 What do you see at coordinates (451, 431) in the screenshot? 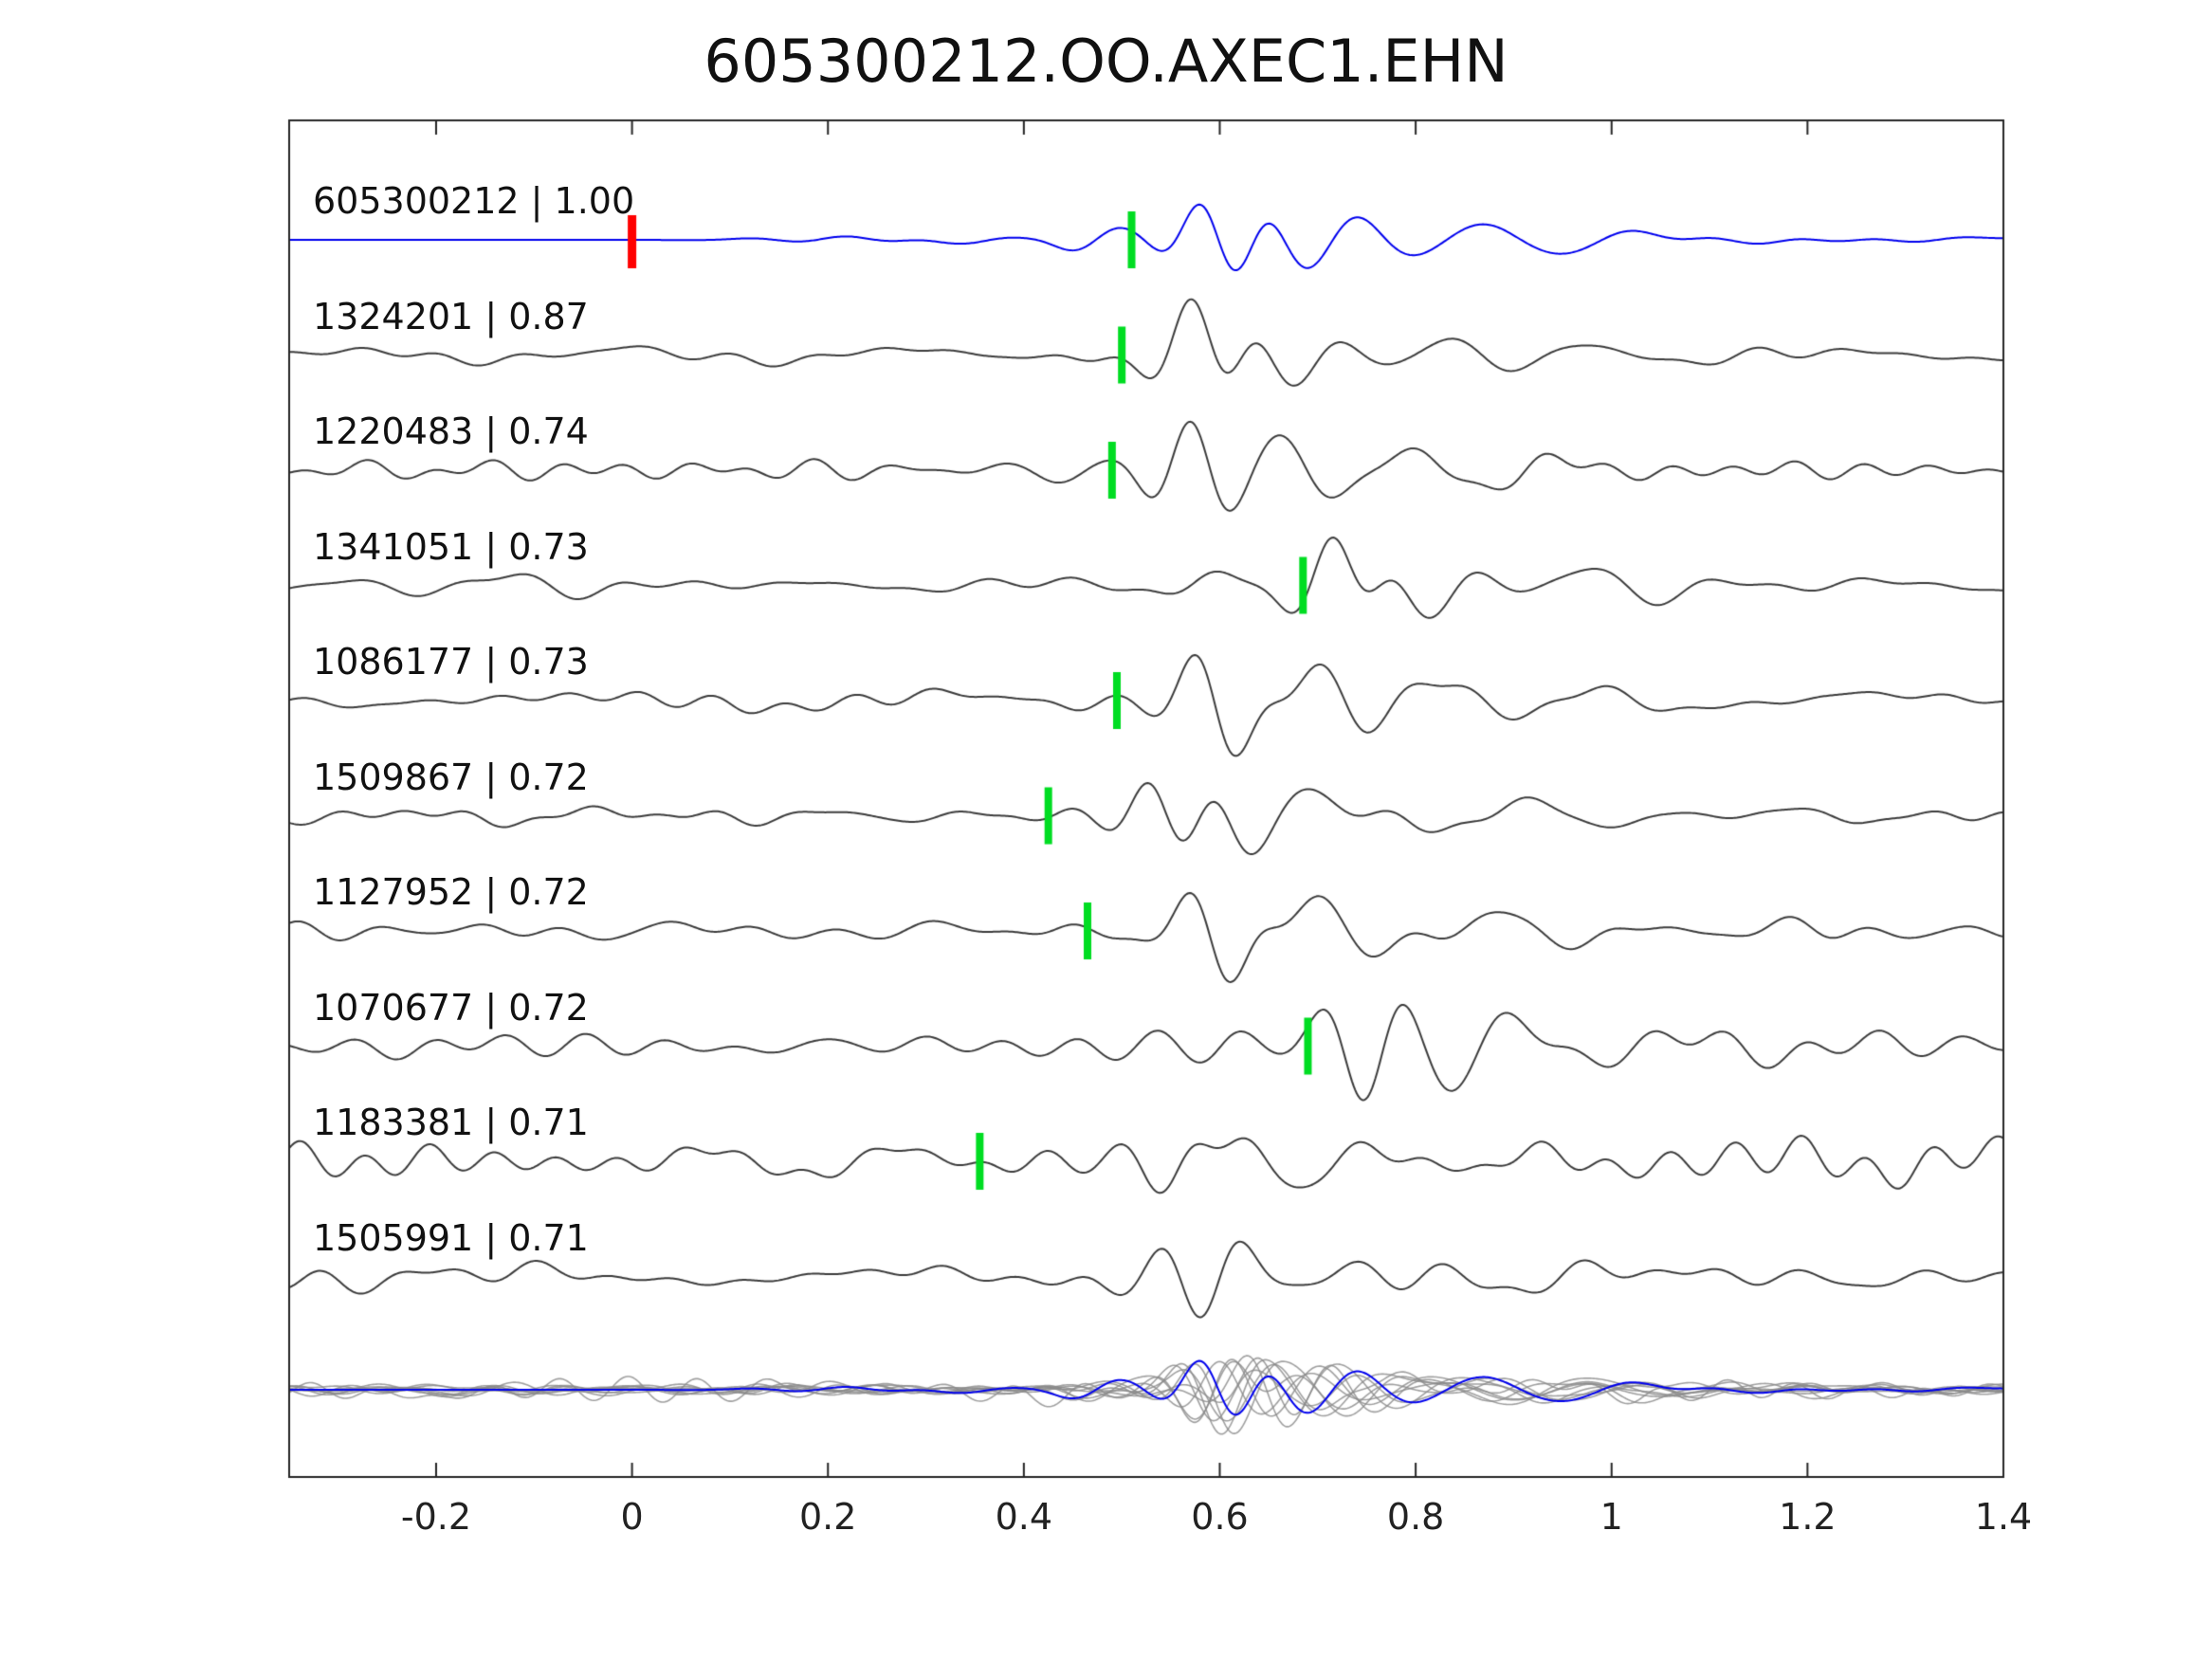
I see `trace-label: 1220483 | 0.74` at bounding box center [451, 431].